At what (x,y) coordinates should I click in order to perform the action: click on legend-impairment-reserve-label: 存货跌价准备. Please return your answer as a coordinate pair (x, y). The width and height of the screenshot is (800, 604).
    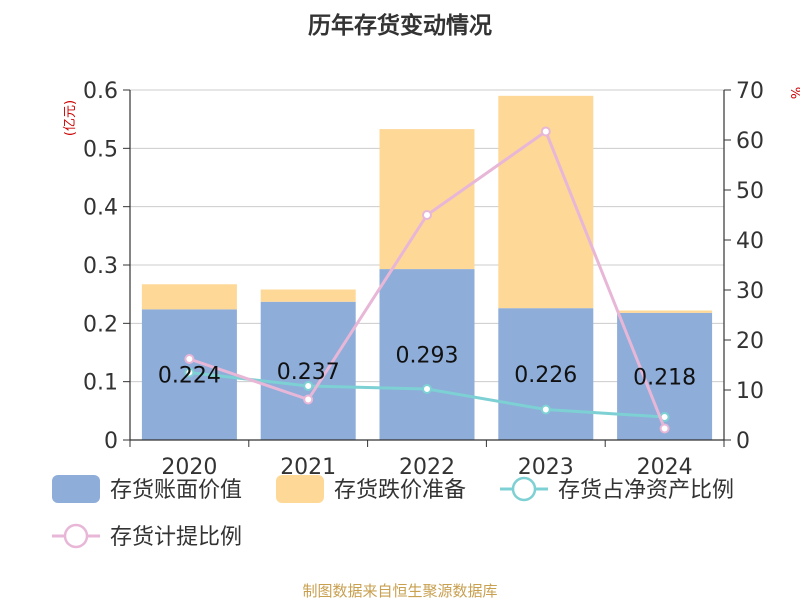
    Looking at the image, I should click on (400, 490).